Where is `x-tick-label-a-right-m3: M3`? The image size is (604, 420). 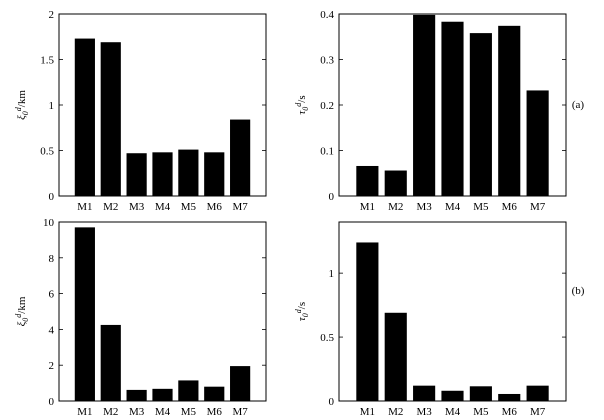 x-tick-label-a-right-m3: M3 is located at coordinates (424, 207).